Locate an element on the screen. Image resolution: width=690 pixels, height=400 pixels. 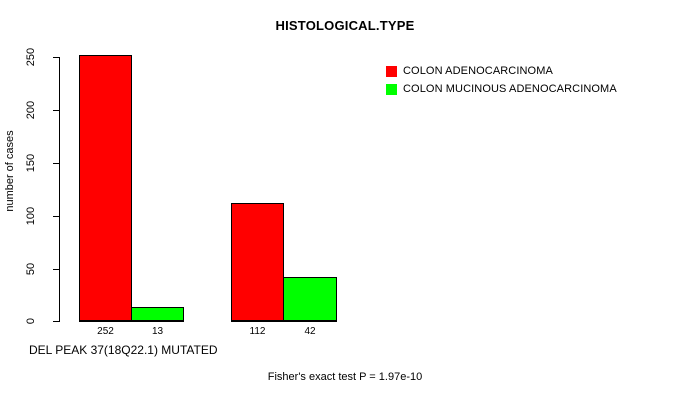
legend-item-label: COLON MUCINOUS ADENOCARCINOMA is located at coordinates (510, 89).